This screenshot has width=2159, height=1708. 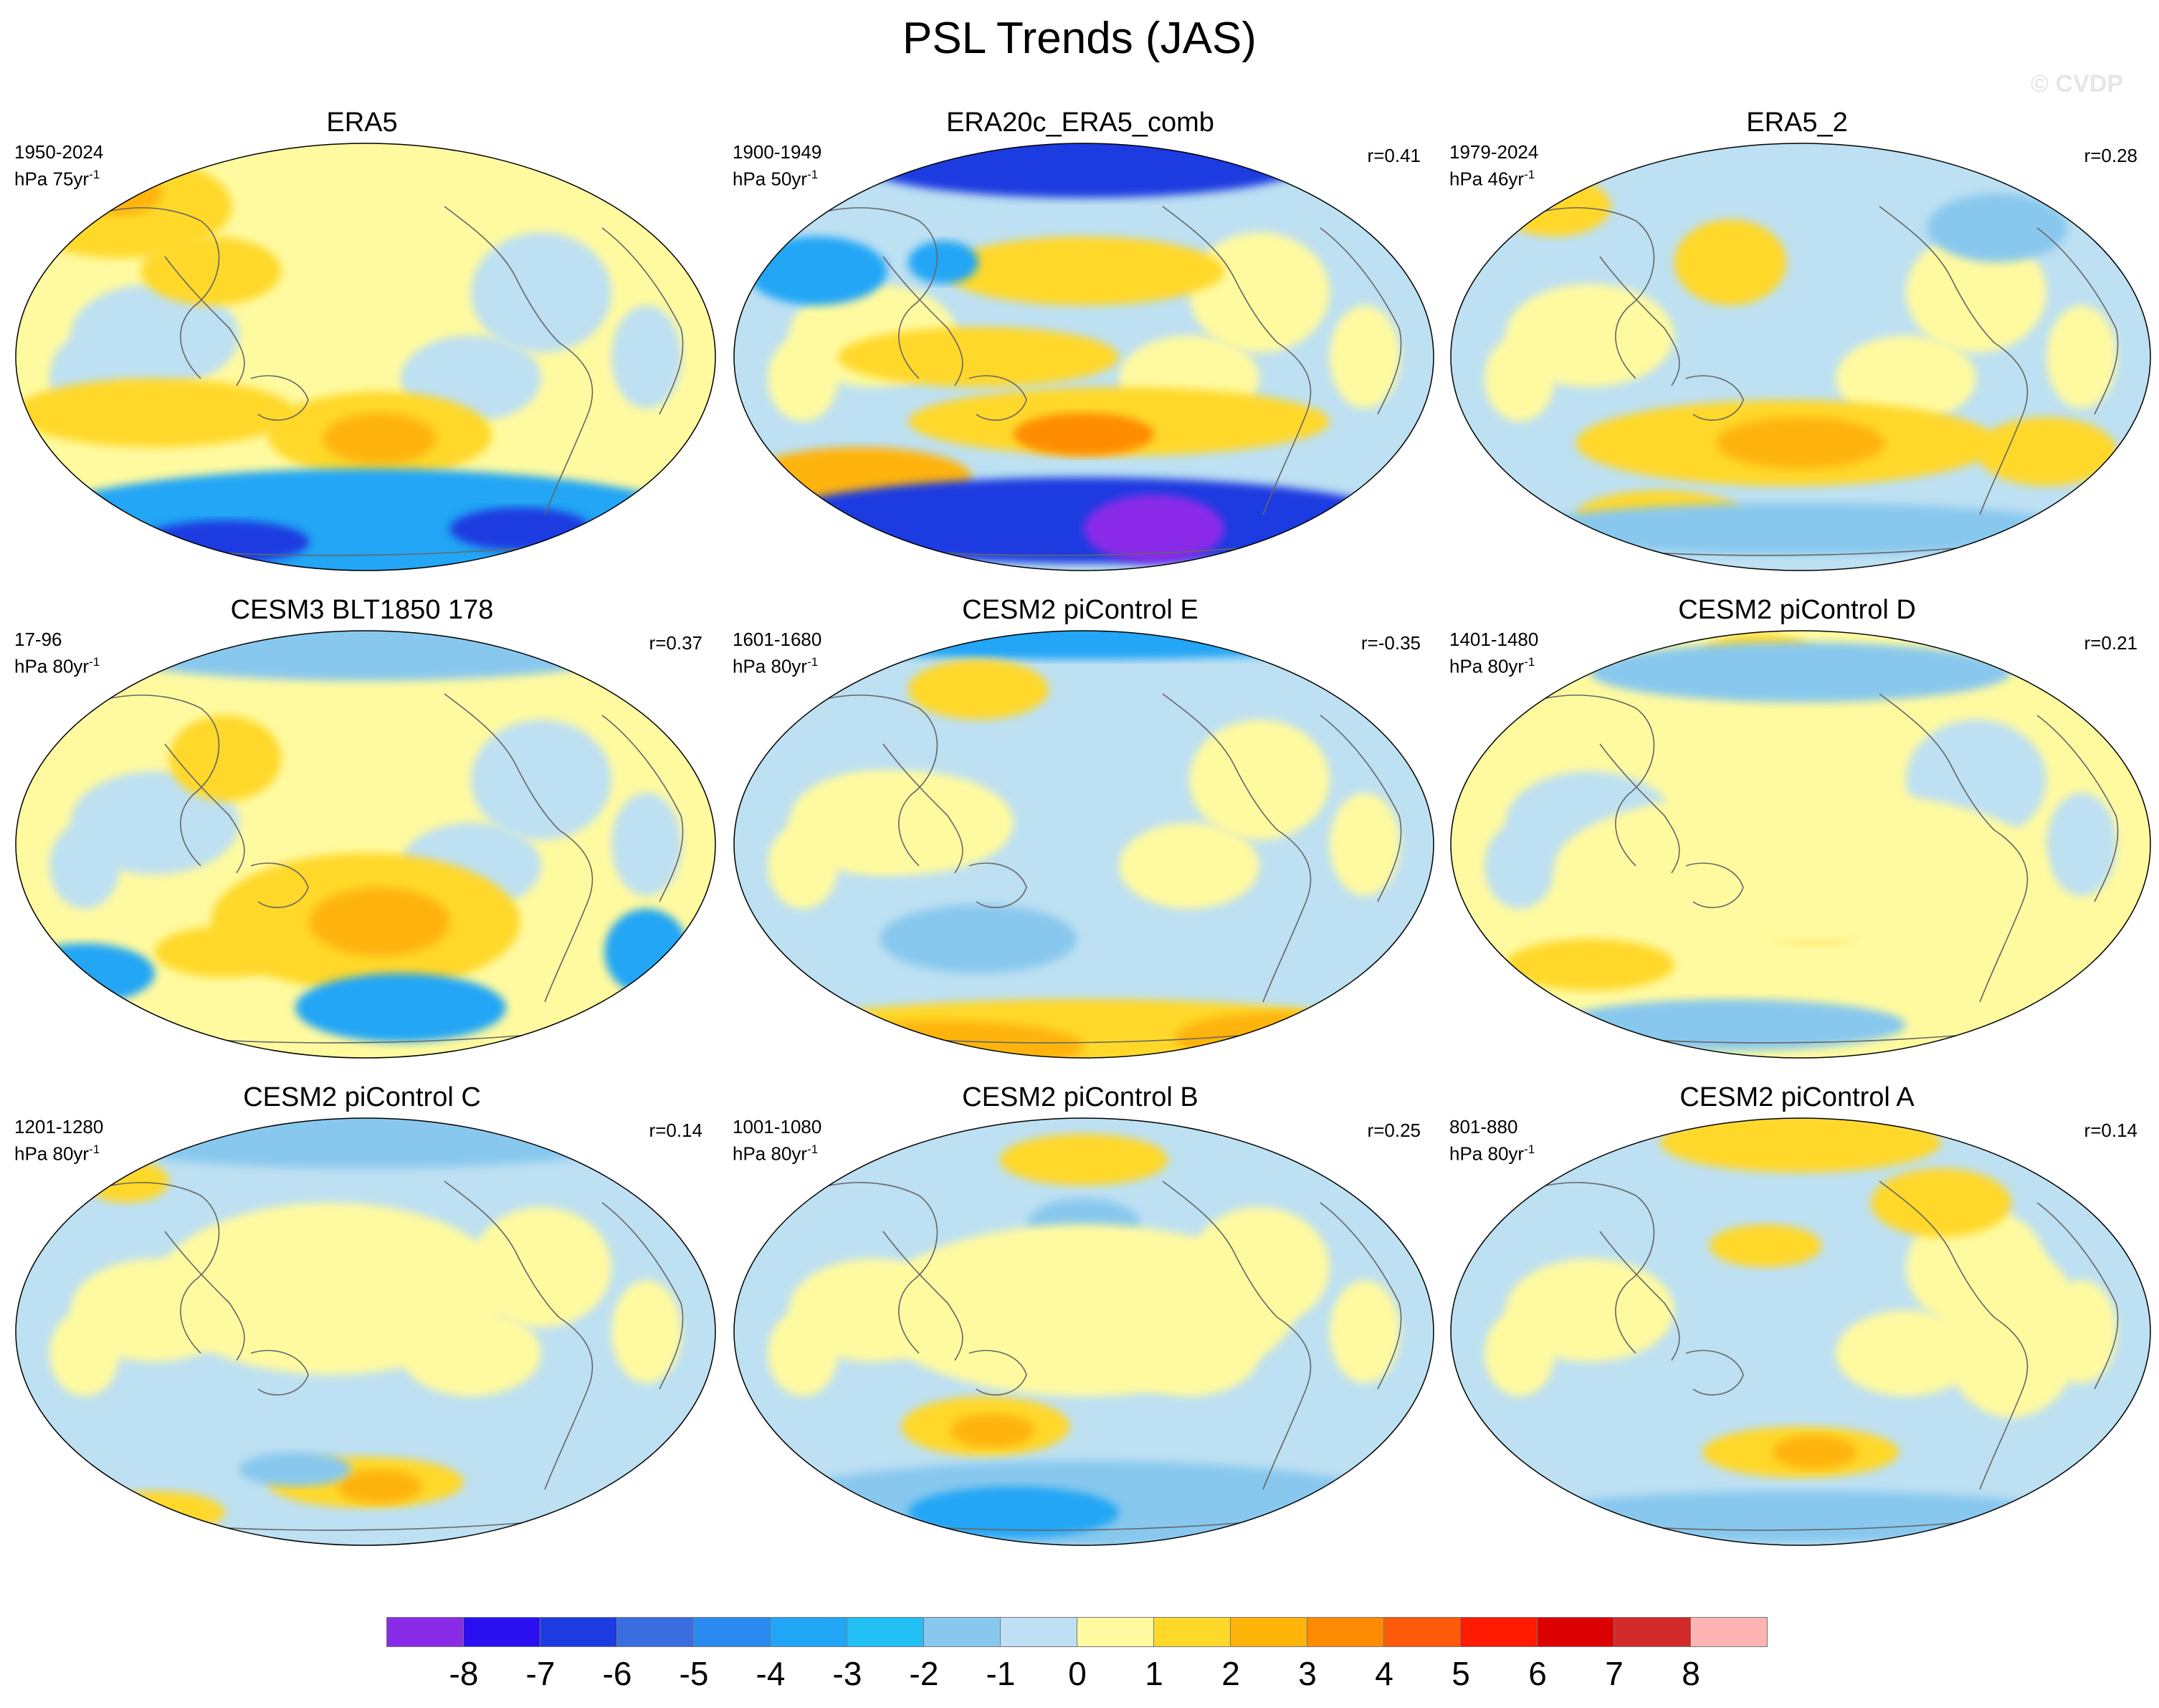 What do you see at coordinates (694, 1673) in the screenshot?
I see `colorbar-tick-label: -5` at bounding box center [694, 1673].